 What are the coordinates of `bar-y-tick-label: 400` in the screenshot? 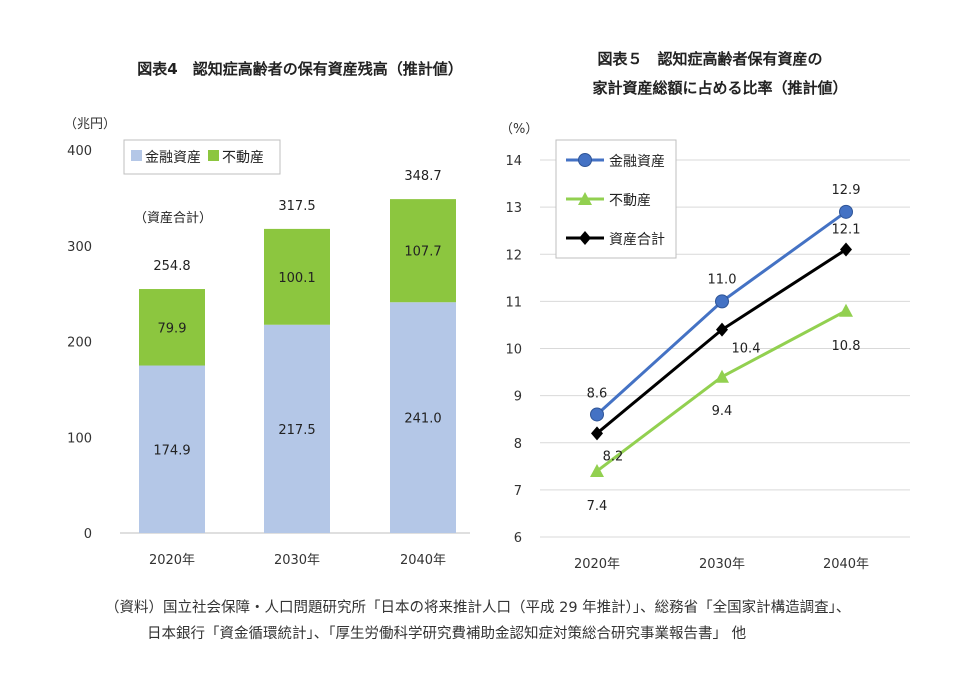 It's located at (79, 151).